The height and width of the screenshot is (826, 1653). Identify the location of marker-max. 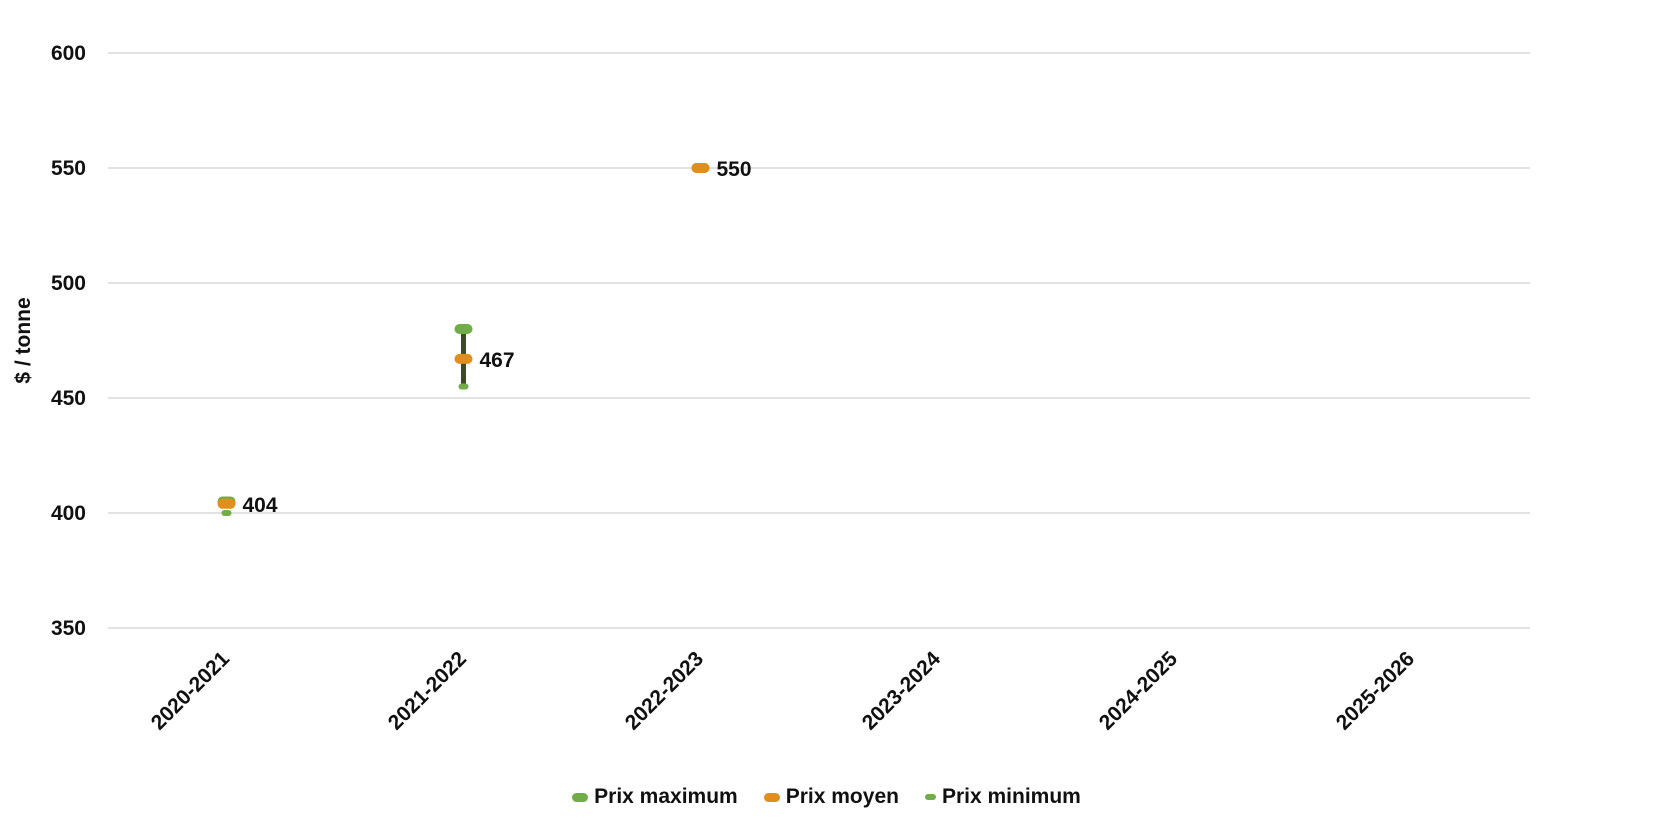
(463, 329).